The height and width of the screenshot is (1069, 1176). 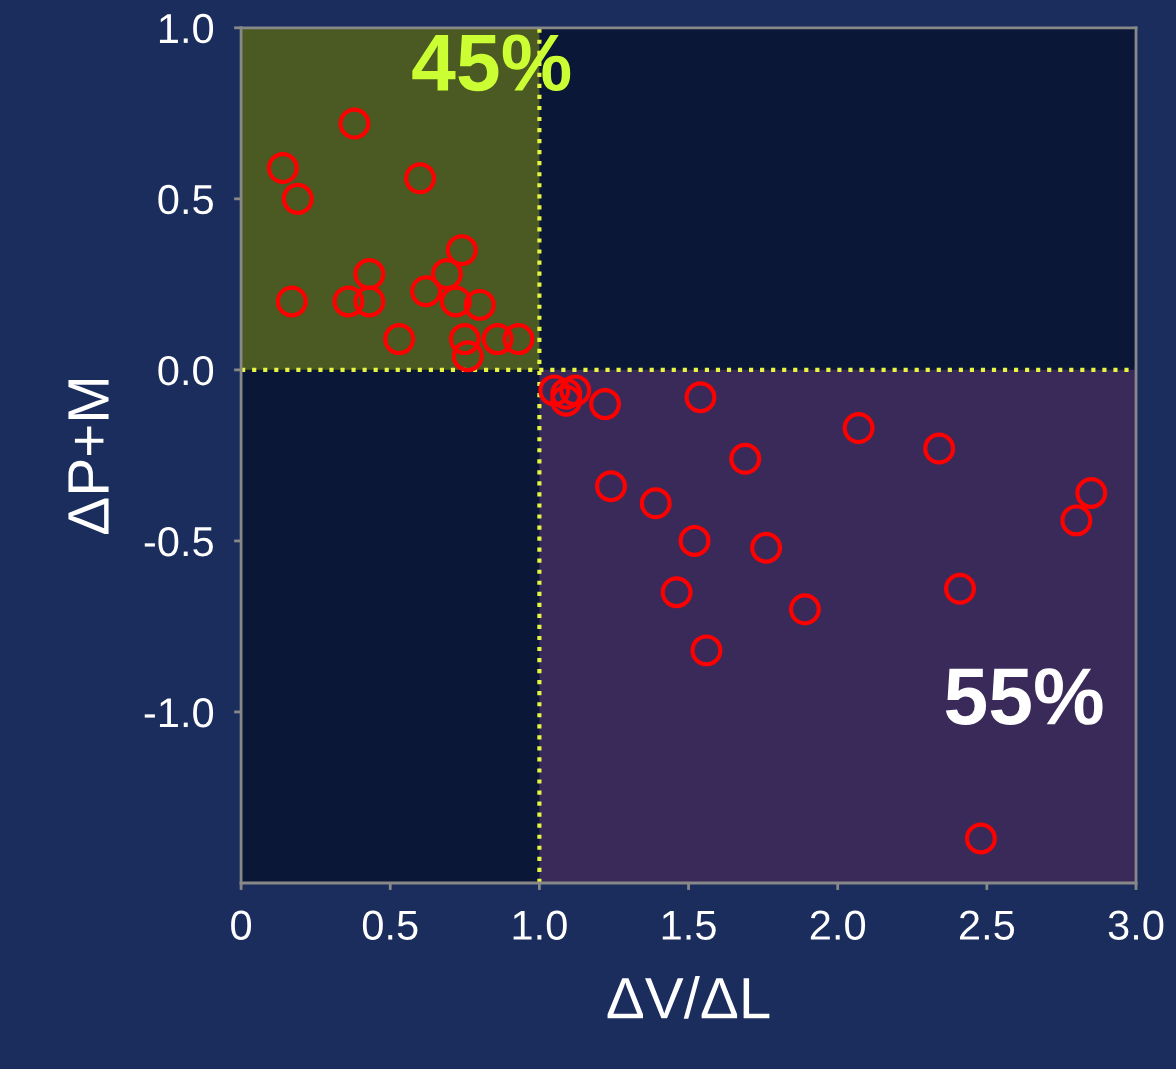 What do you see at coordinates (491, 63) in the screenshot?
I see `annotation: 45%` at bounding box center [491, 63].